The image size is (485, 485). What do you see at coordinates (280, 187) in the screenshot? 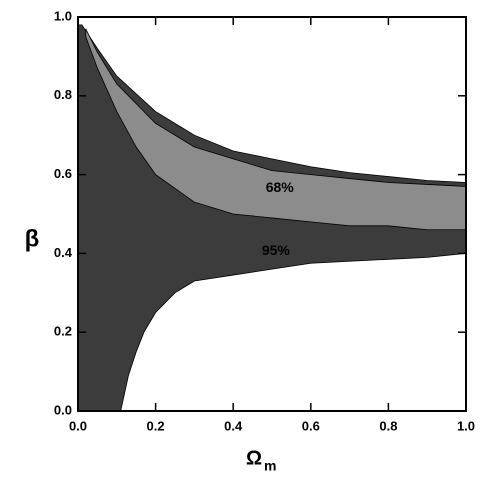
I see `contour-label: 68%` at bounding box center [280, 187].